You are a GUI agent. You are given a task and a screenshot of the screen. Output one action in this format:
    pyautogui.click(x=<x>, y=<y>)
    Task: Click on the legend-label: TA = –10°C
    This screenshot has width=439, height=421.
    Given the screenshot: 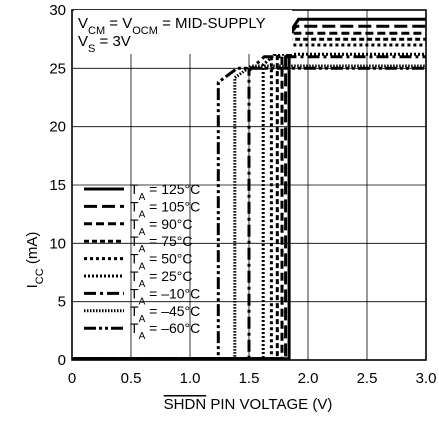 What is the action you would take?
    pyautogui.click(x=165, y=296)
    